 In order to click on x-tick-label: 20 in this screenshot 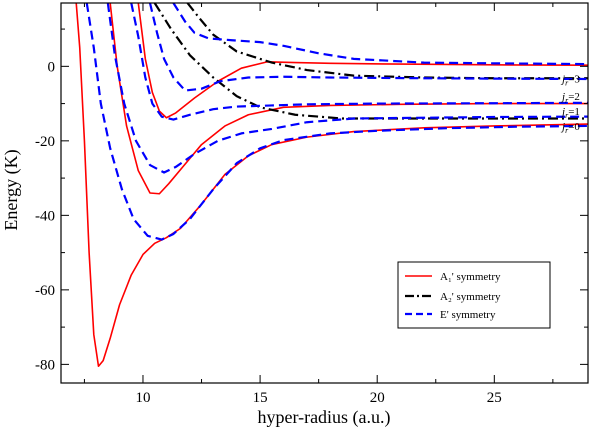, I will do `click(377, 398)`.